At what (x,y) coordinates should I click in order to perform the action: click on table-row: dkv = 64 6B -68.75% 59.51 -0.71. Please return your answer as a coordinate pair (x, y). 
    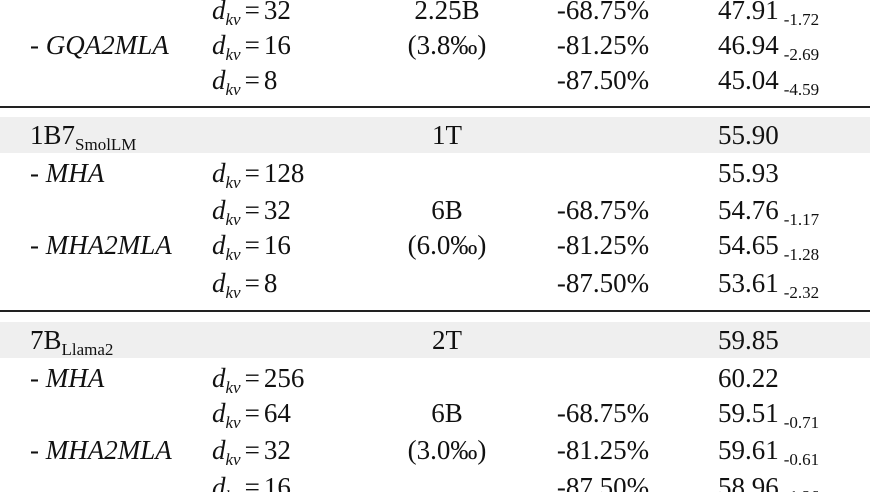
    Looking at the image, I should click on (435, 413).